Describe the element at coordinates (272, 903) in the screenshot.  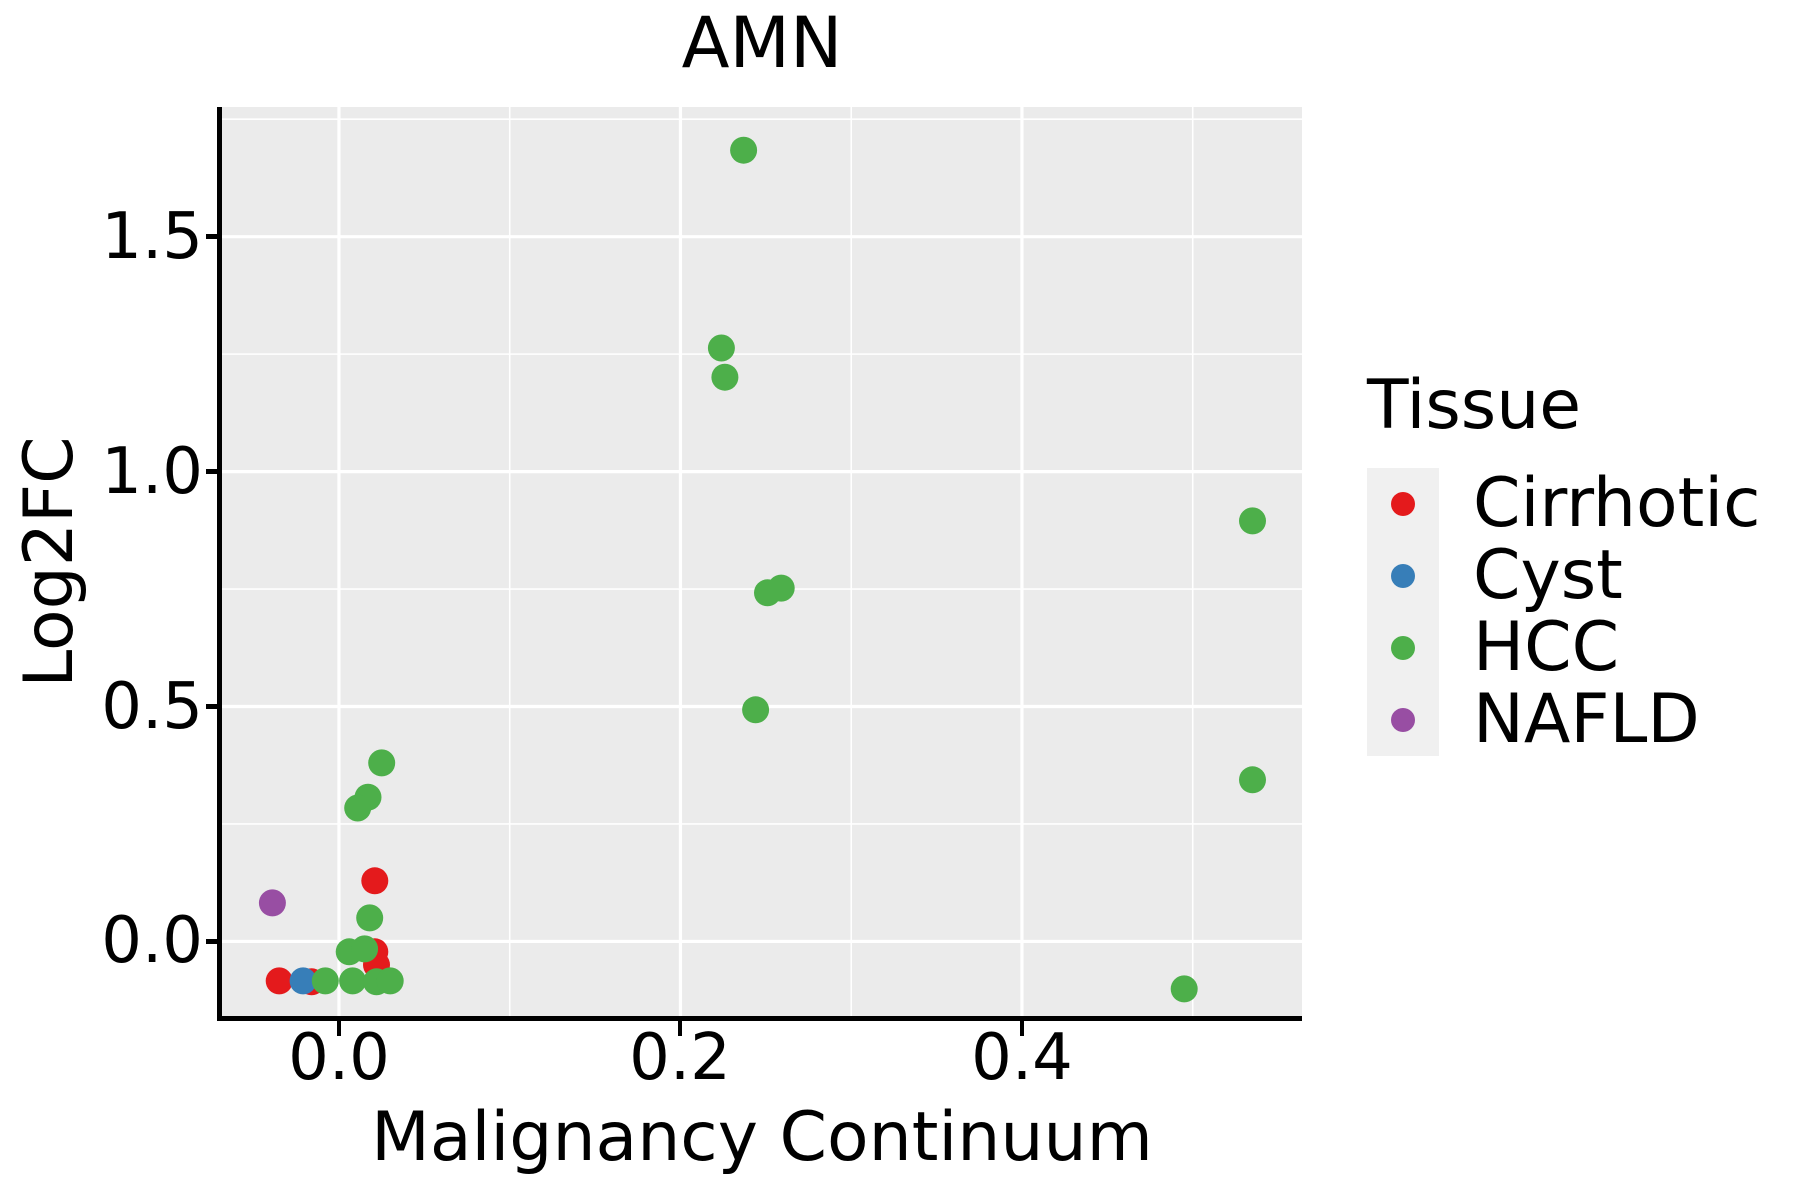
I see `data-point-nafld` at that location.